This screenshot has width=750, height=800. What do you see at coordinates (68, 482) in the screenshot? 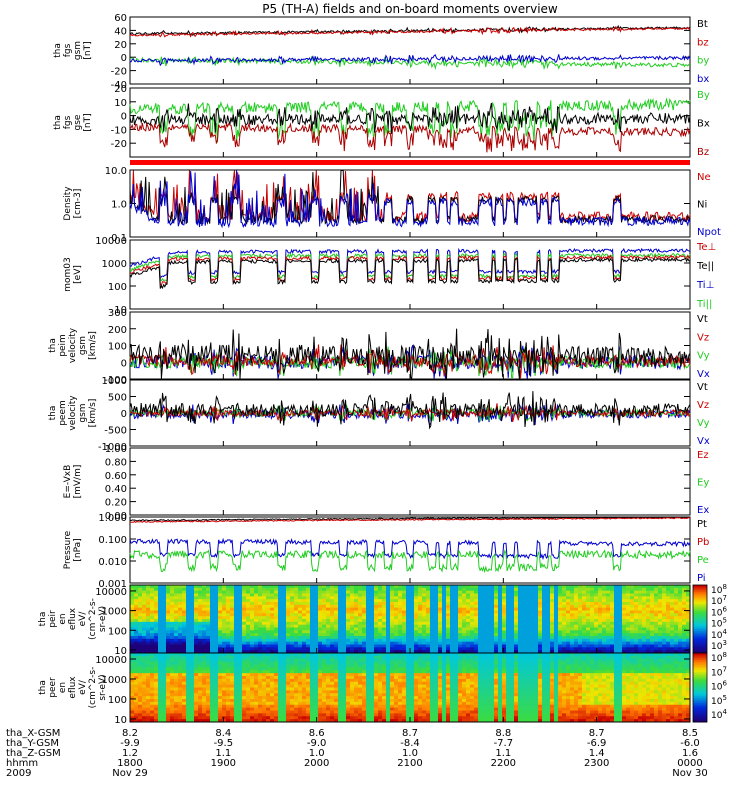
I see `y-axis-label: E=-VxB` at bounding box center [68, 482].